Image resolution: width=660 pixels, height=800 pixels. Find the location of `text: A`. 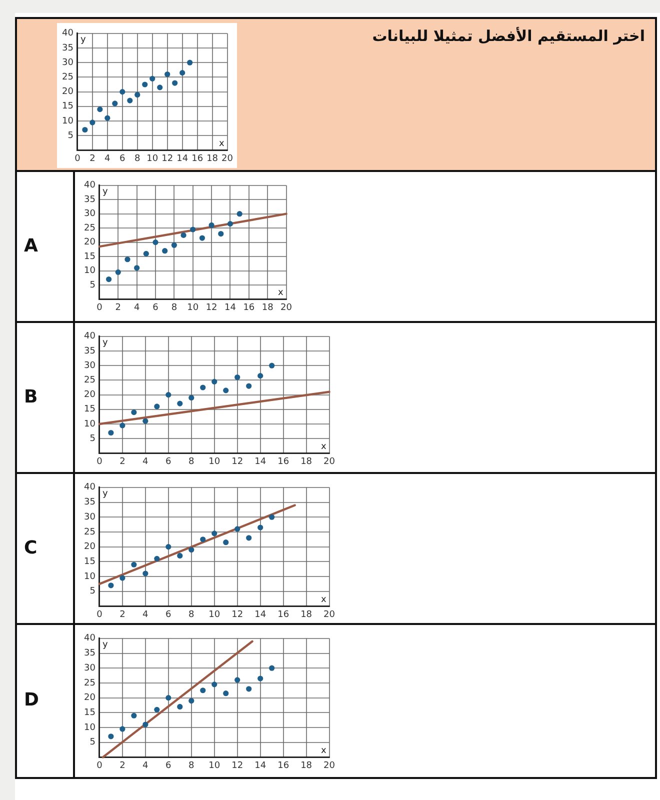

text: A is located at coordinates (31, 245).